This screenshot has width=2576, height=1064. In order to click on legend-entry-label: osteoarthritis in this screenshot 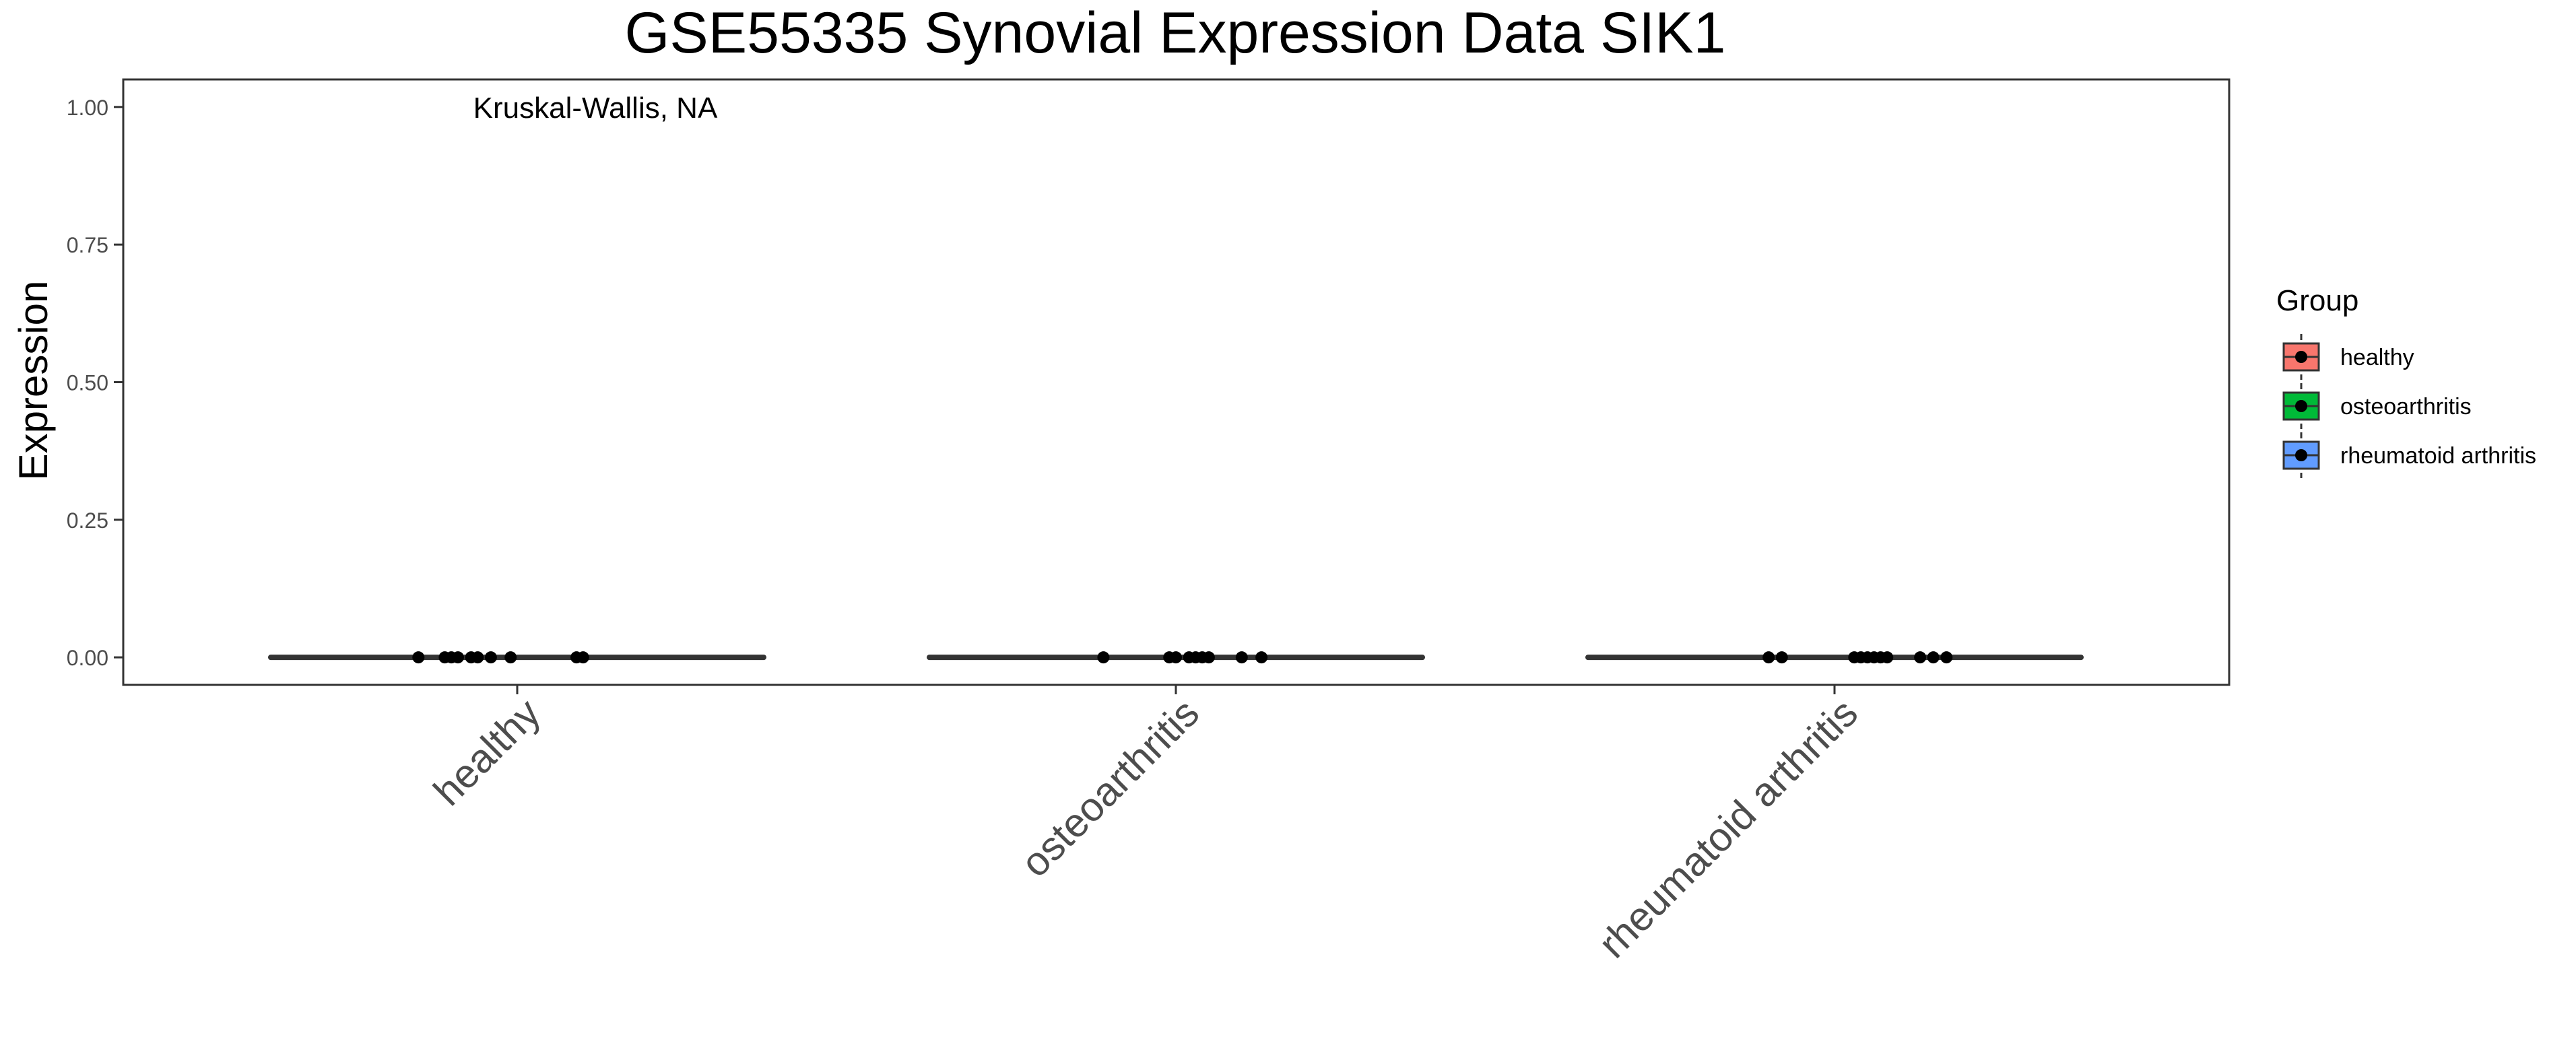, I will do `click(2406, 407)`.